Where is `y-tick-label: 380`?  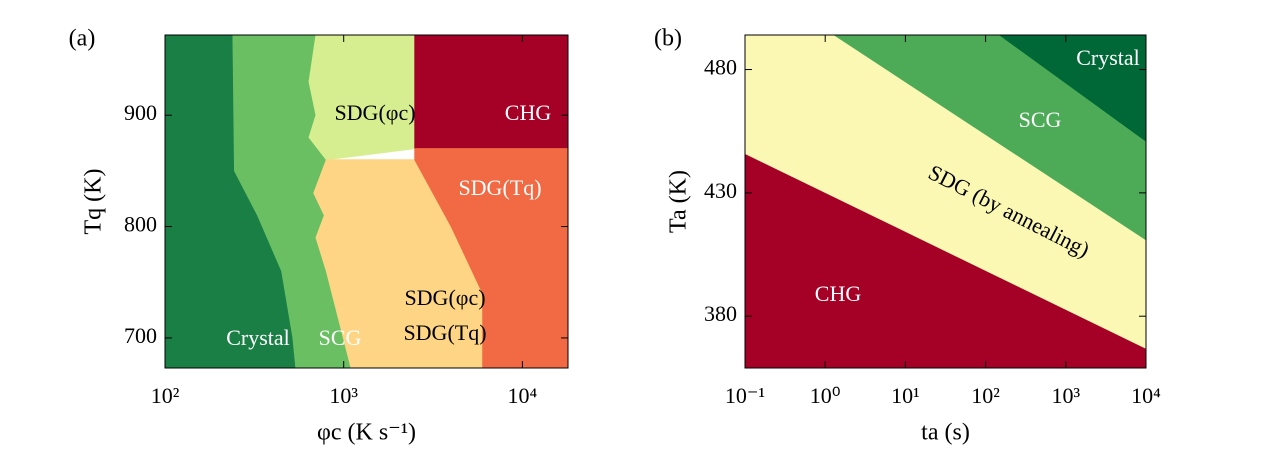 y-tick-label: 380 is located at coordinates (720, 313).